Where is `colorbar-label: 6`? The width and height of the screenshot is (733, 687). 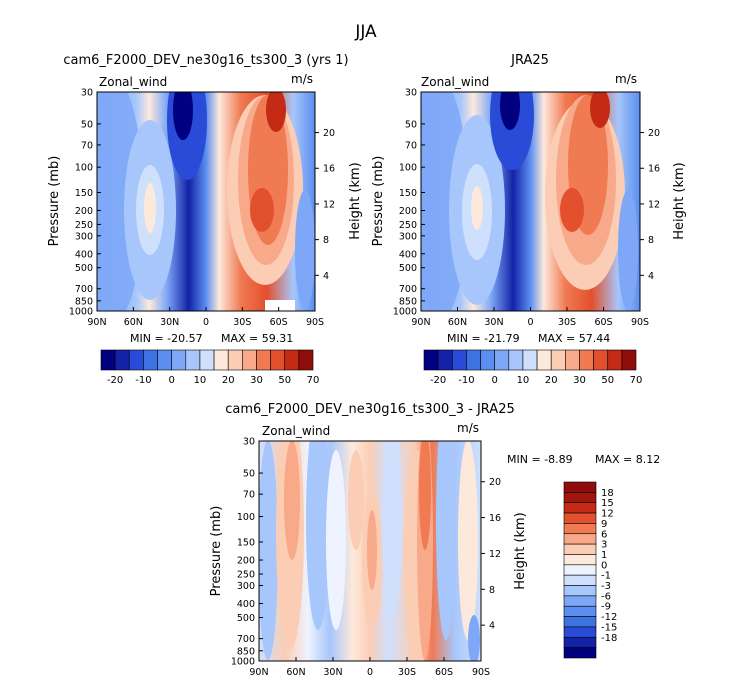
colorbar-label: 6 is located at coordinates (604, 534).